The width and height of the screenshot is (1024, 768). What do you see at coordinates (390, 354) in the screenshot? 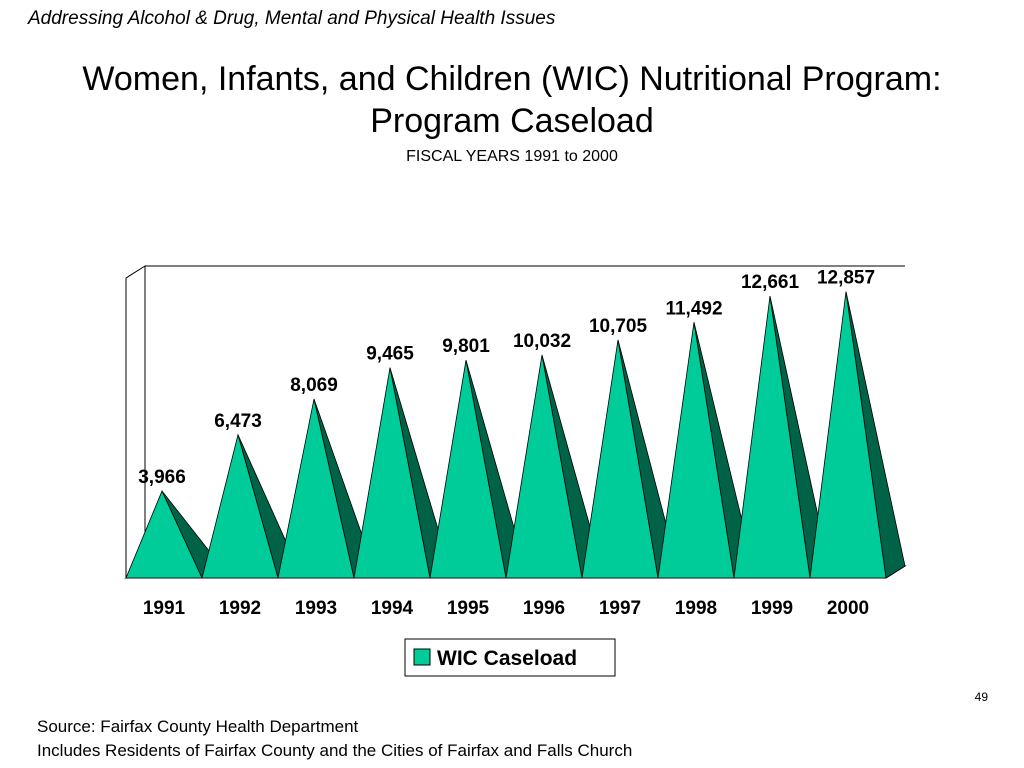
I see `data-label-1994: 9,465` at bounding box center [390, 354].